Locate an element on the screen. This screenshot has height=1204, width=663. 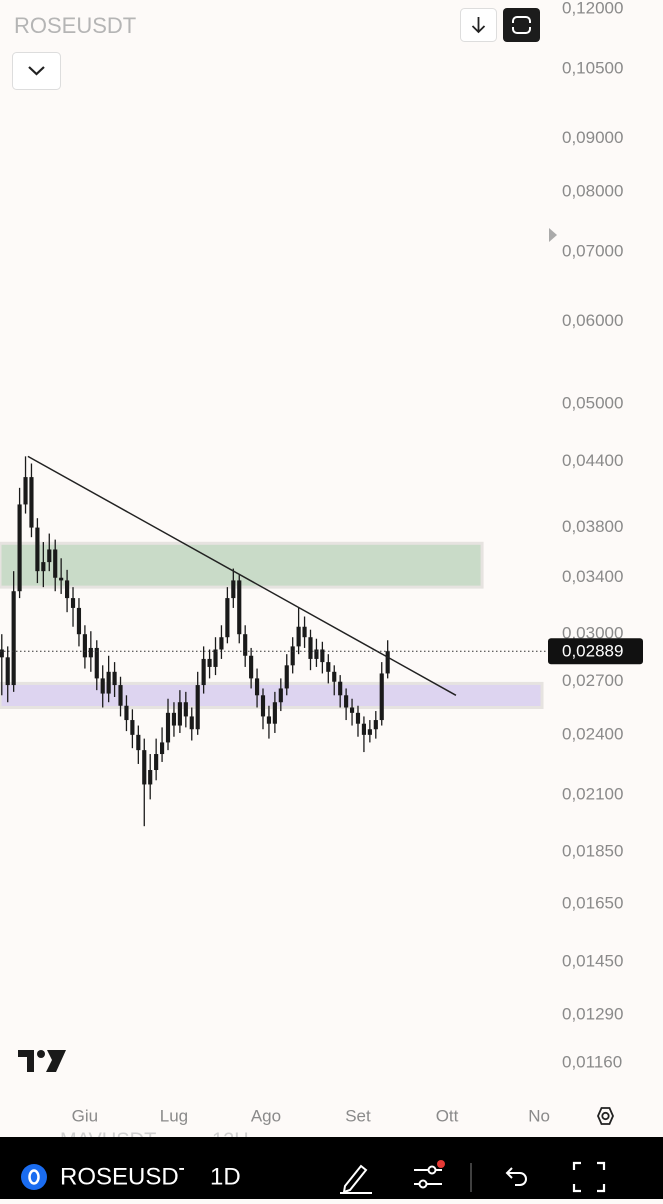
y-tick-label: 0,03000 is located at coordinates (592, 633).